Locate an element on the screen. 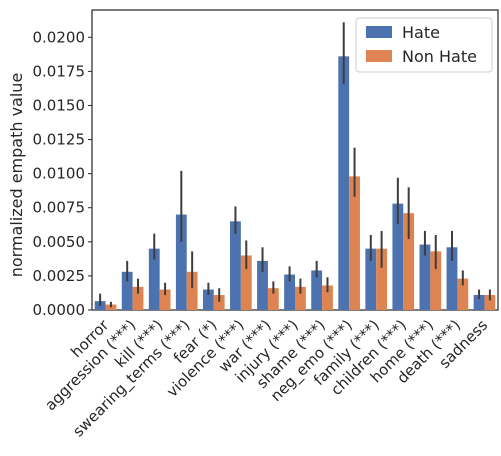  legend: Hate Non Hate is located at coordinates (424, 45).